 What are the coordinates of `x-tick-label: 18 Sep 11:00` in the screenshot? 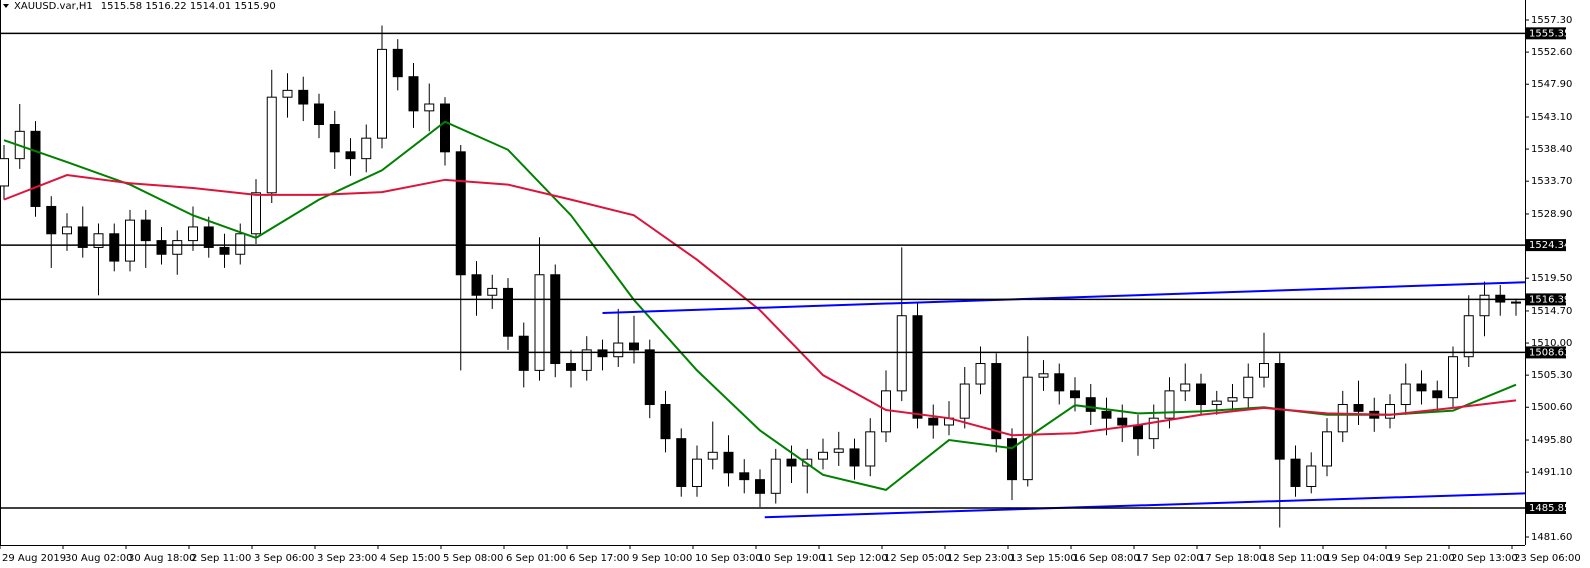 It's located at (1295, 558).